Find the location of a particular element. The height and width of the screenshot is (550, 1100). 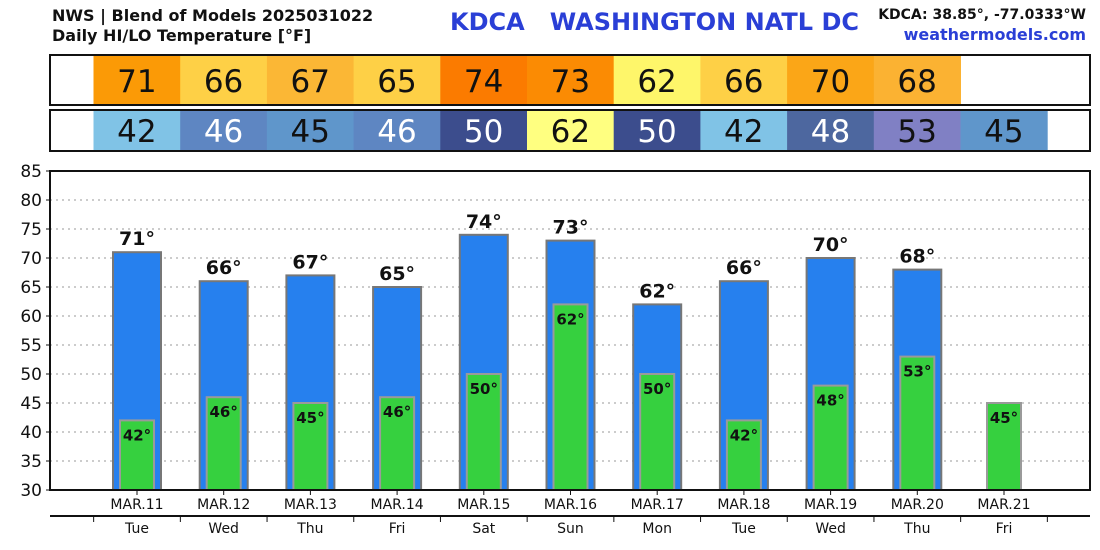

hi-bar-label: 73° is located at coordinates (571, 228).